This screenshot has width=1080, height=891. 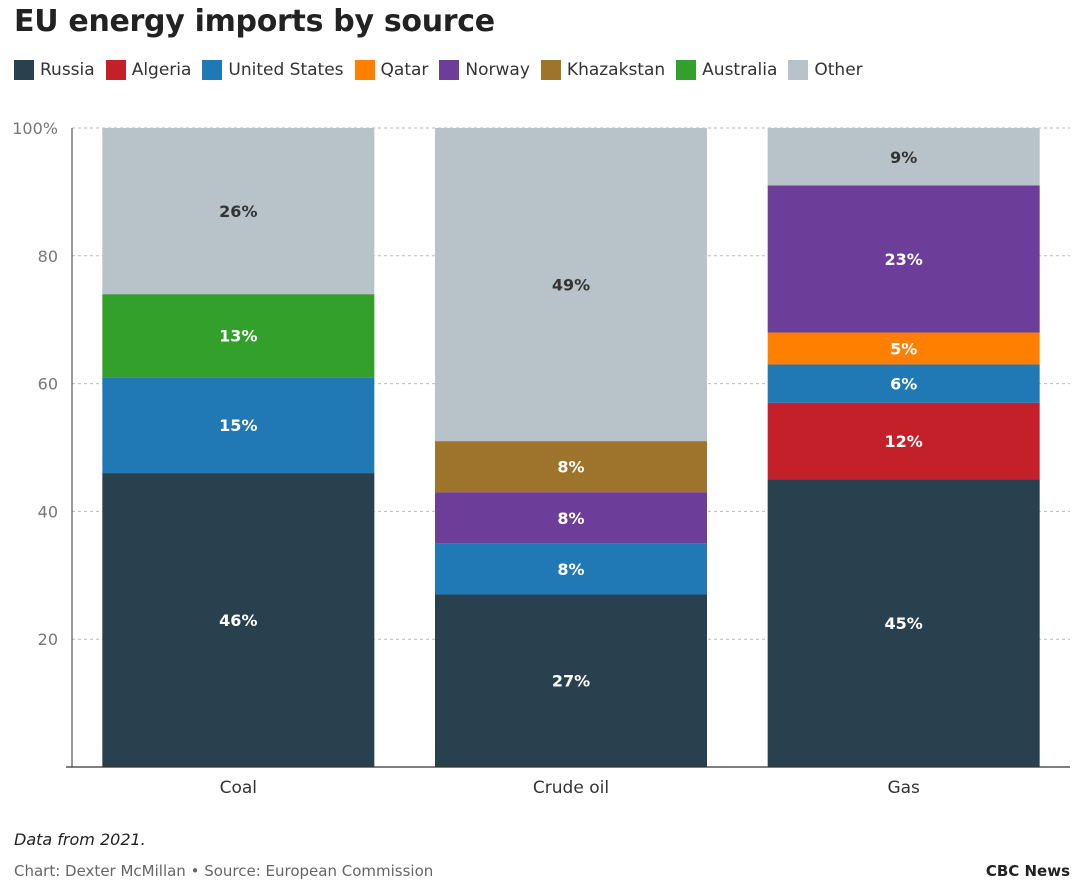 I want to click on data-label: 23%, so click(x=904, y=259).